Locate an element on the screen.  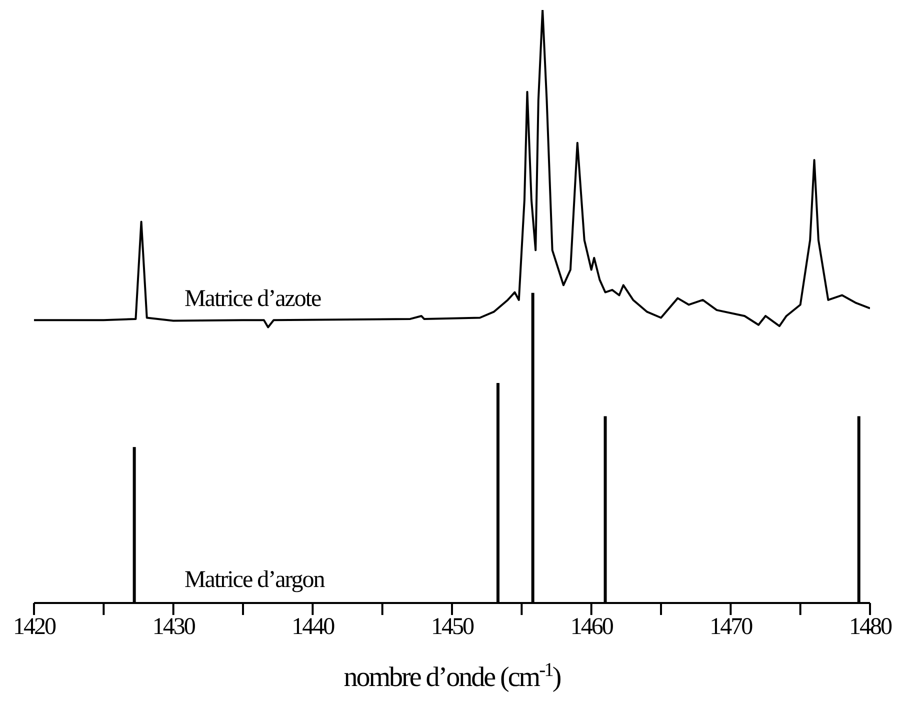
text: Matrice d’argon is located at coordinates (255, 580).